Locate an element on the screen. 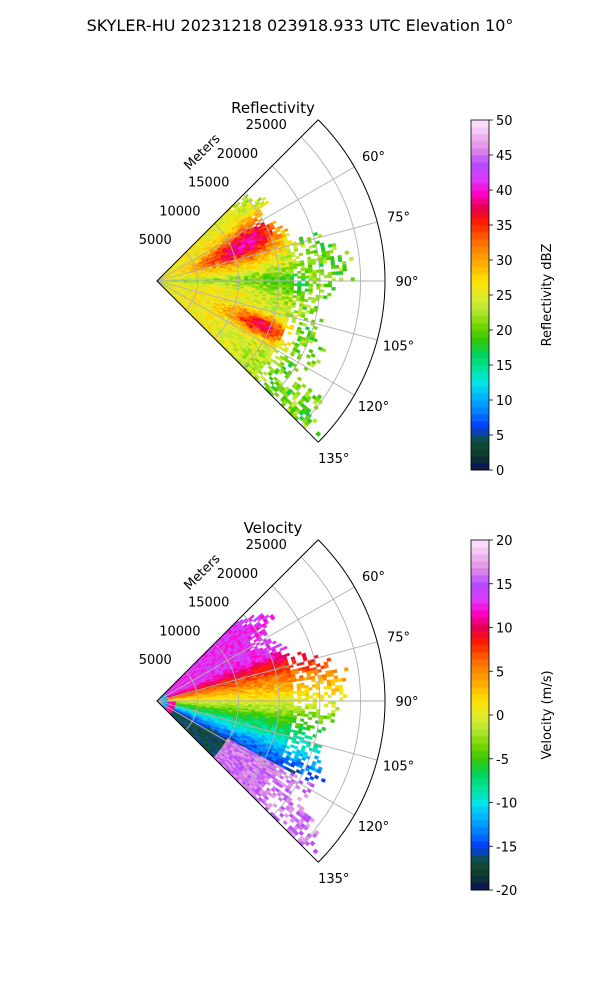 The width and height of the screenshot is (600, 1000). colorbar-tick-label: 5 is located at coordinates (500, 436).